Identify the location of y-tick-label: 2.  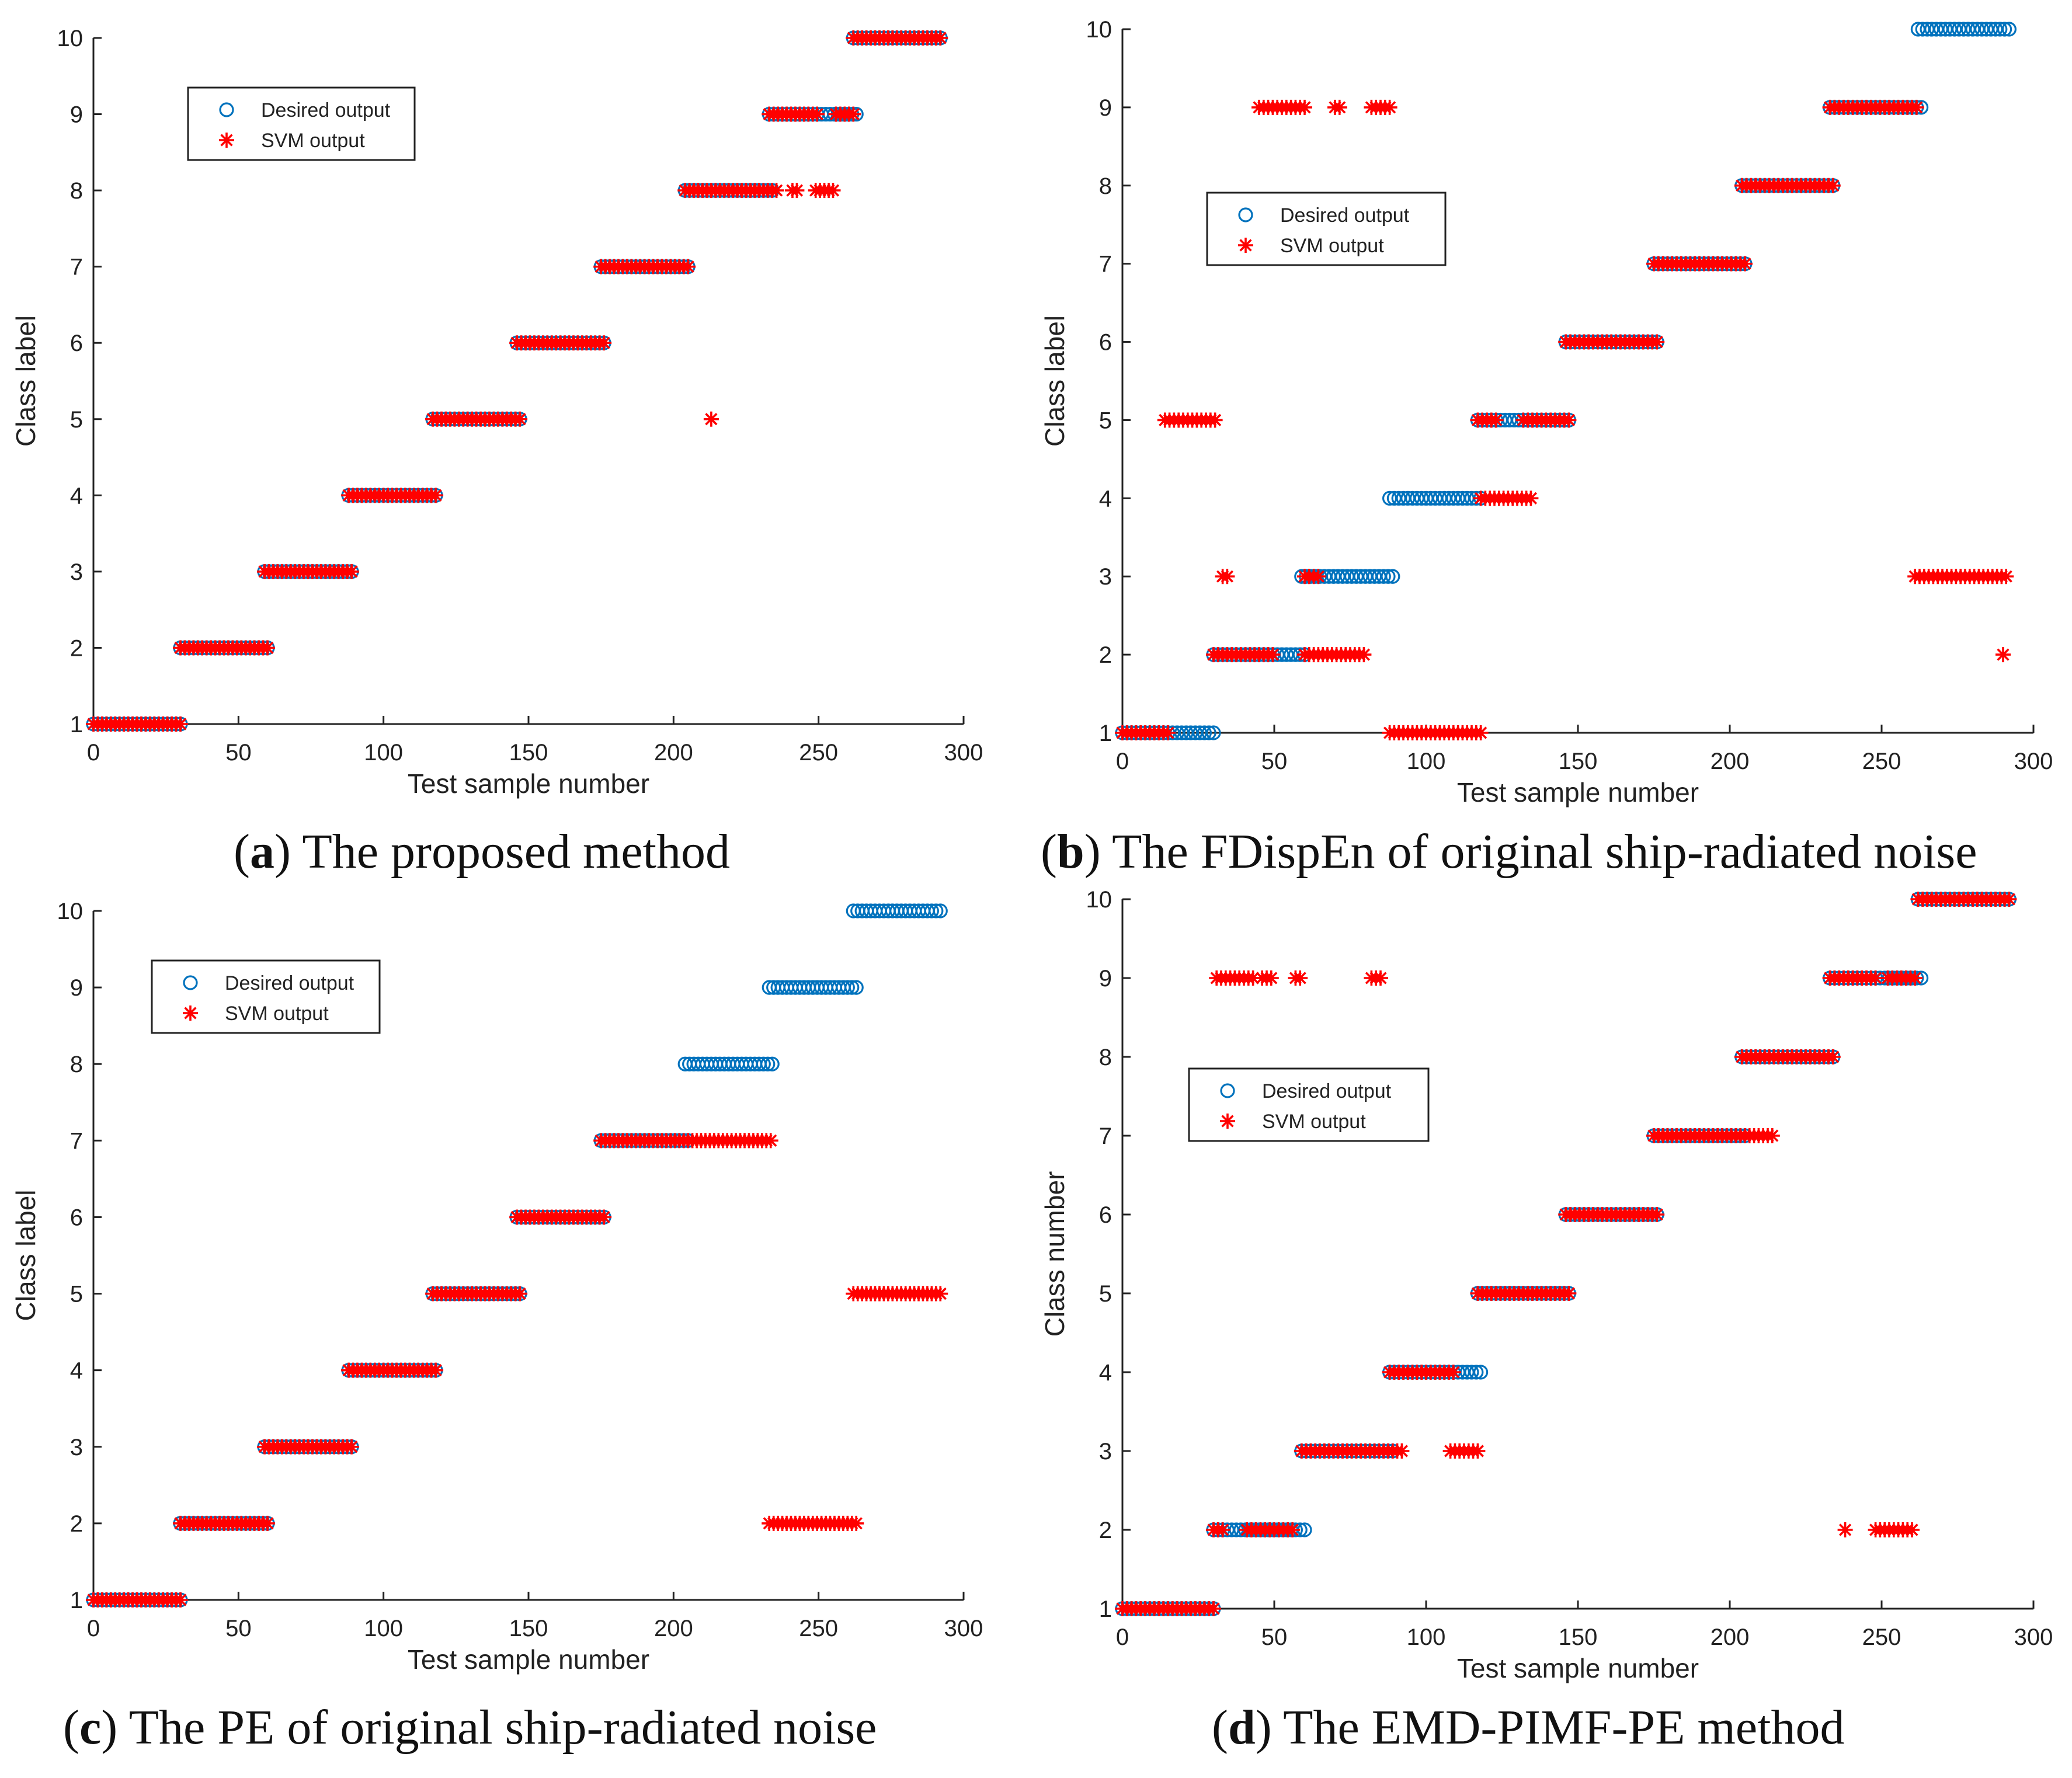
(76, 648).